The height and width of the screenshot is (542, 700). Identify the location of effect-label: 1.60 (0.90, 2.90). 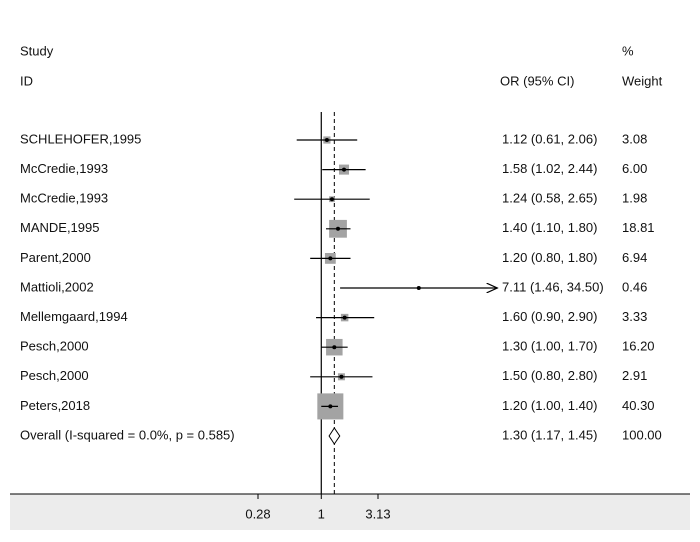
(549, 316).